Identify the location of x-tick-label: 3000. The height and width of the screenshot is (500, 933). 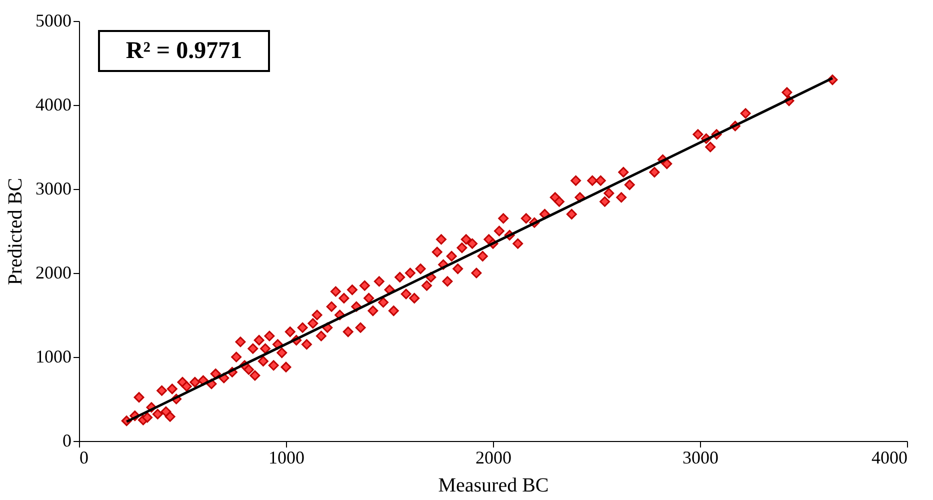
(700, 458).